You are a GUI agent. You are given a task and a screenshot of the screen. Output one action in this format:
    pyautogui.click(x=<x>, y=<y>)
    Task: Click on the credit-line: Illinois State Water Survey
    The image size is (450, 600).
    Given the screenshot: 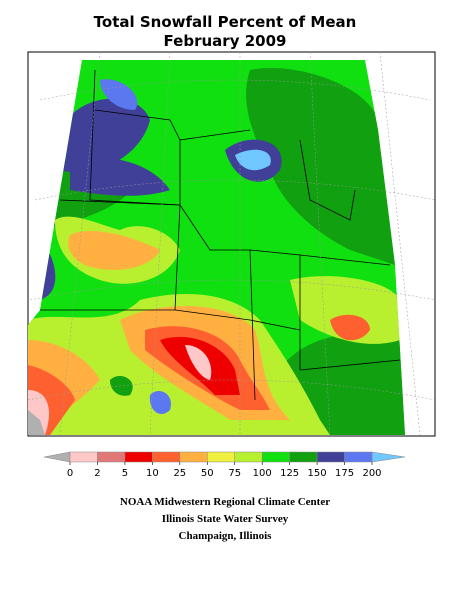 What is the action you would take?
    pyautogui.click(x=225, y=519)
    